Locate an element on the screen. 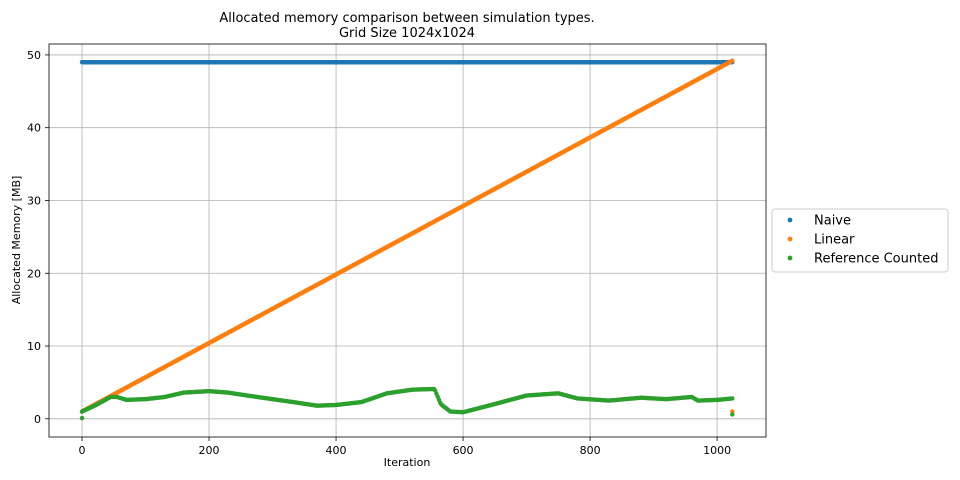 The image size is (960, 480). legend-box is located at coordinates (860, 240).